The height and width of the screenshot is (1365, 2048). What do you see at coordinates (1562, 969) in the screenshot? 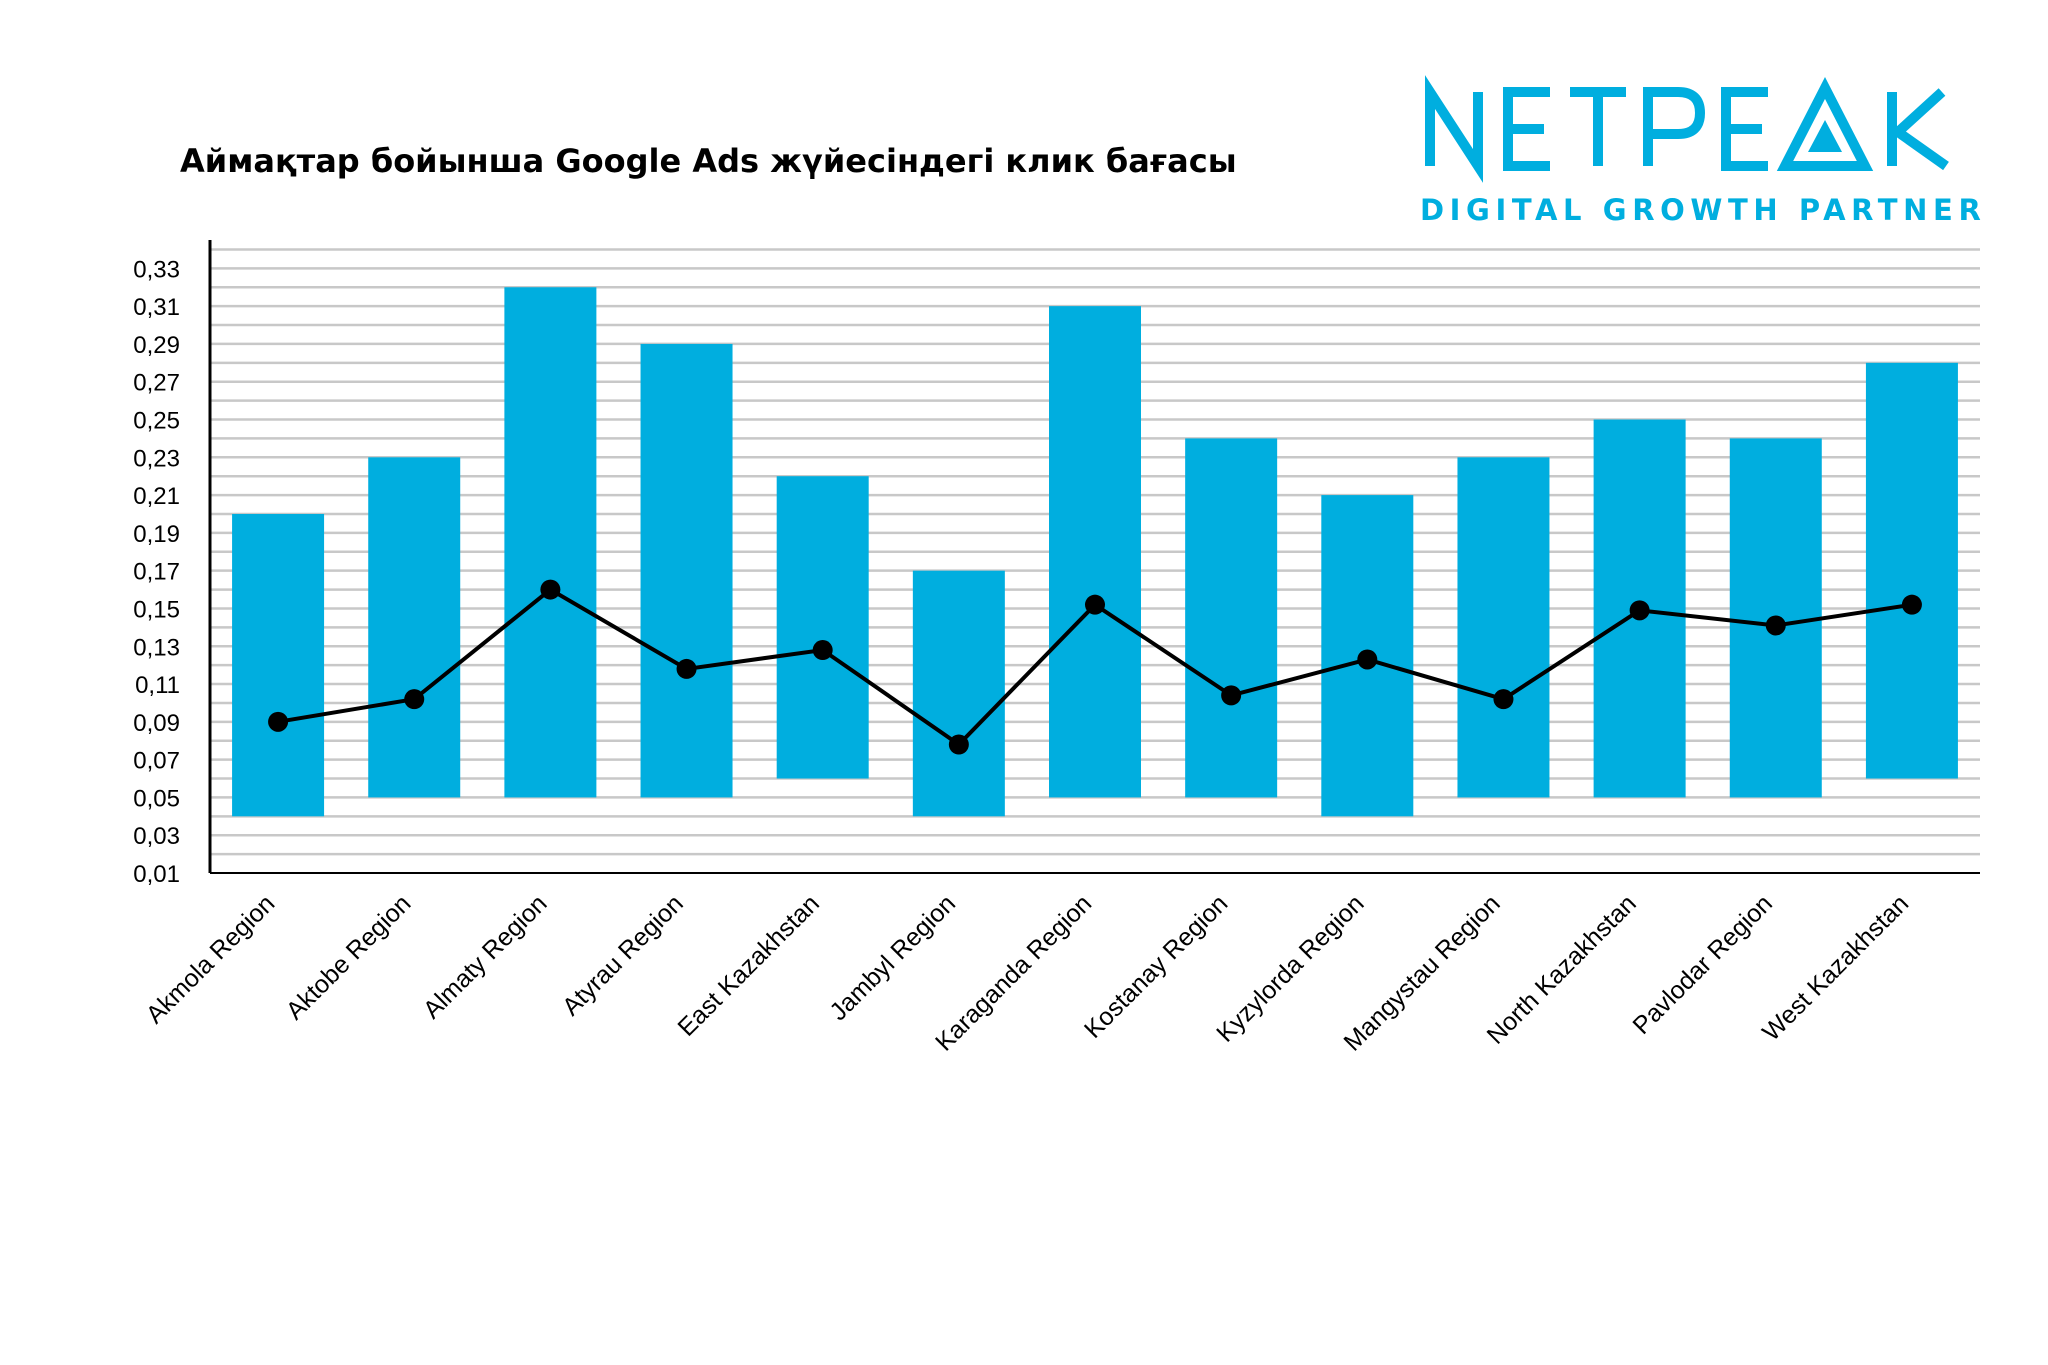
I see `x-category-label: North Kazakhstan` at bounding box center [1562, 969].